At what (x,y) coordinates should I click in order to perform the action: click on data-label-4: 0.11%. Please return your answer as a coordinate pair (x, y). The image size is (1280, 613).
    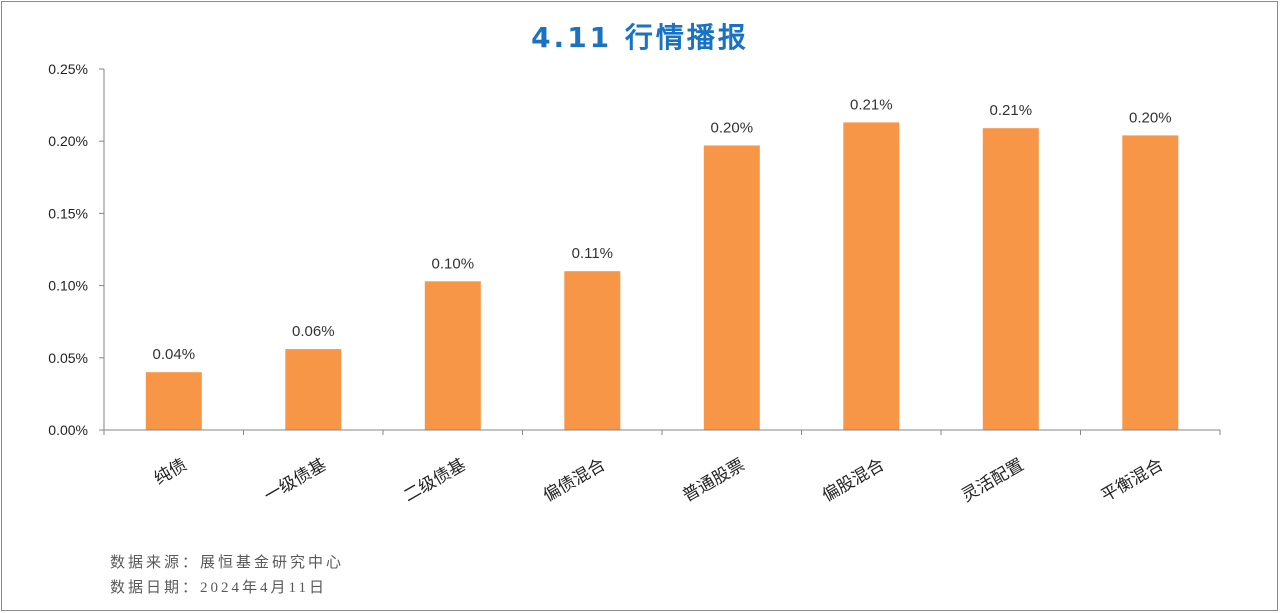
    Looking at the image, I should click on (592, 253).